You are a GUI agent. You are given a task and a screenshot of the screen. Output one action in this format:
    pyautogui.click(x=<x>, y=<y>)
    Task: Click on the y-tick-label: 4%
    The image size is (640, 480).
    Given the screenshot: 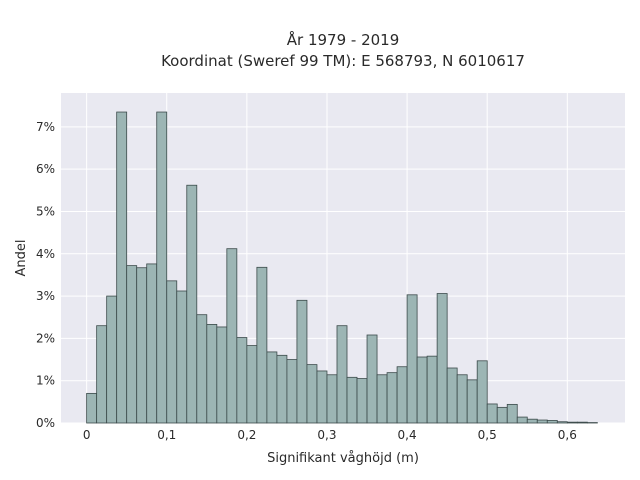 What is the action you would take?
    pyautogui.click(x=45, y=254)
    